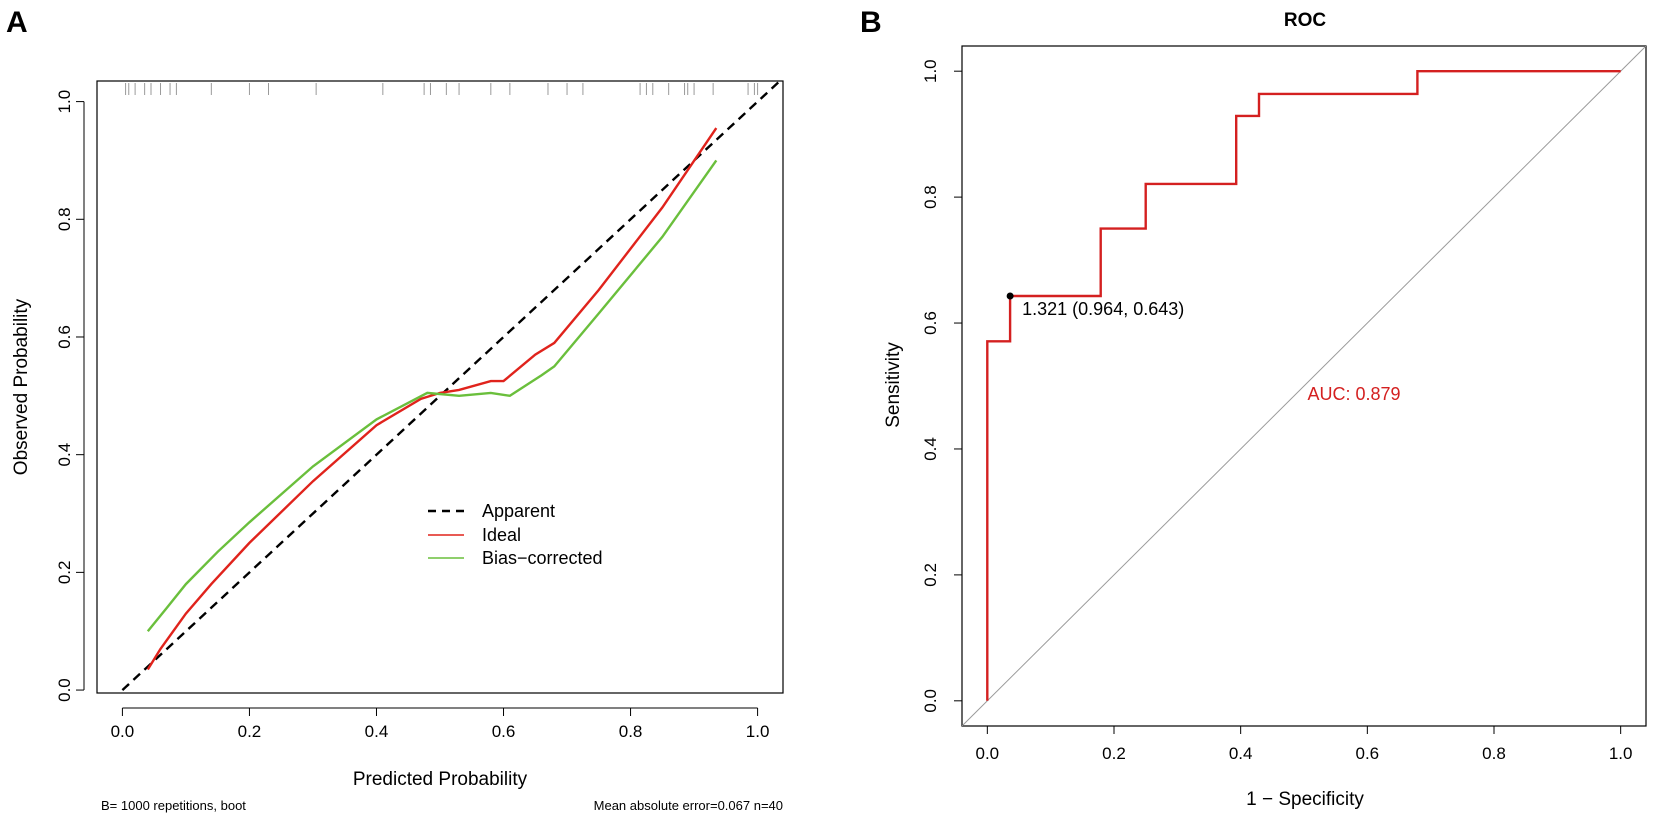 The width and height of the screenshot is (1654, 819). Describe the element at coordinates (64, 690) in the screenshot. I see `y-tick-label-a: 0.0` at that location.